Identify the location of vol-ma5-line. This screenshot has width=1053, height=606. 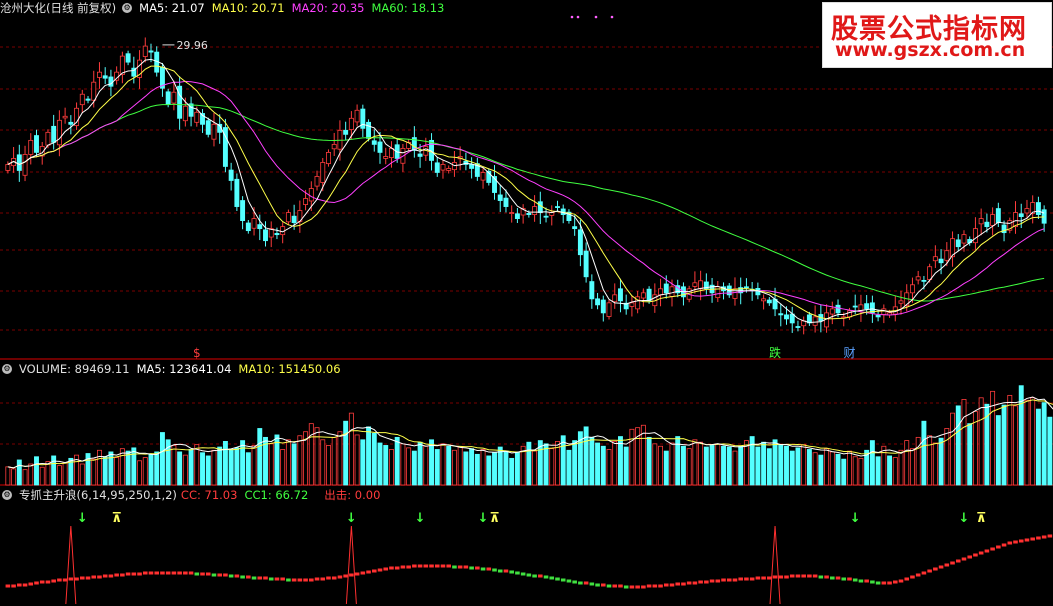
(530, 432).